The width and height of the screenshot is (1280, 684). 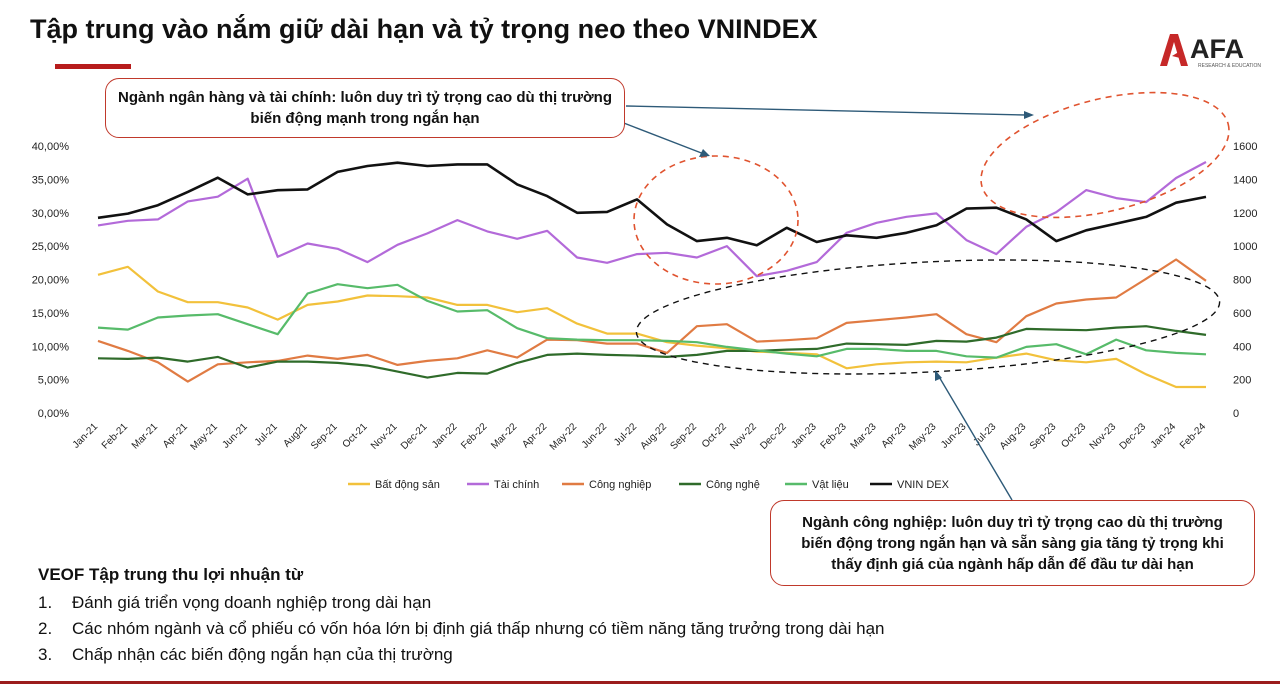 I want to click on x-tick-label: Dec-21, so click(x=414, y=436).